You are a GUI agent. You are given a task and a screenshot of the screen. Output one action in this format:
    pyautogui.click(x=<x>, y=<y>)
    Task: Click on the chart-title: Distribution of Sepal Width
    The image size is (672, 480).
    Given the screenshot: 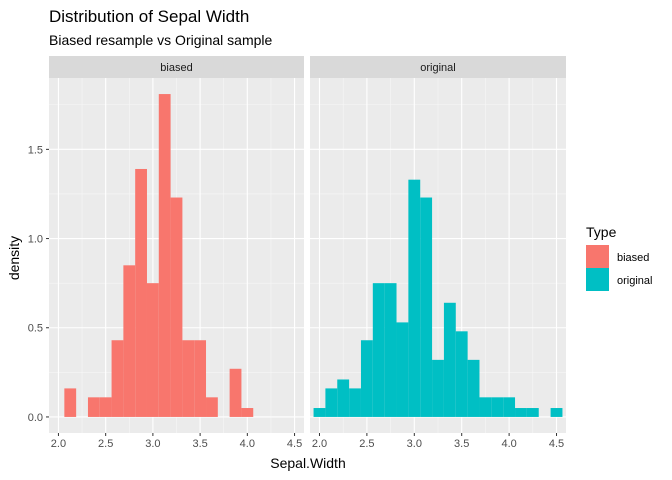 What is the action you would take?
    pyautogui.click(x=149, y=16)
    